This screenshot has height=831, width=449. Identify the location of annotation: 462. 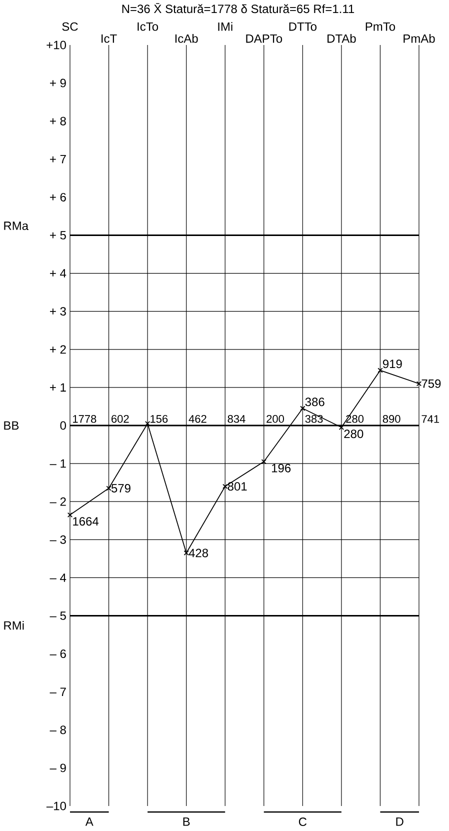
(197, 419).